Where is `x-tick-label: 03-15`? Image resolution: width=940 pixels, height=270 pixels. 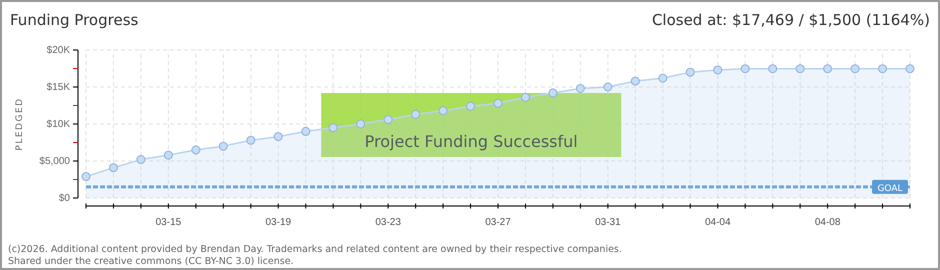
x-tick-label: 03-15 is located at coordinates (169, 222).